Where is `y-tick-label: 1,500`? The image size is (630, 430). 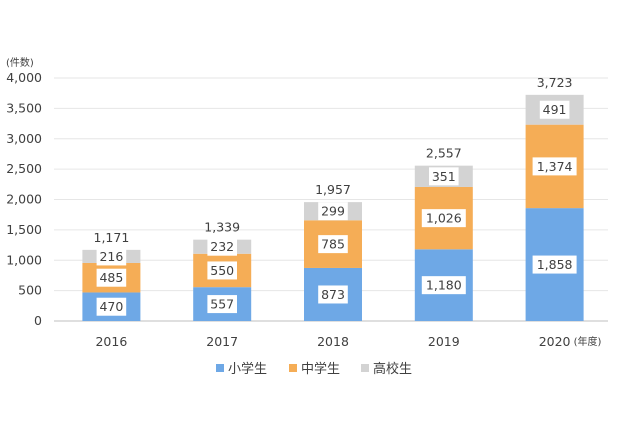 y-tick-label: 1,500 is located at coordinates (24, 229).